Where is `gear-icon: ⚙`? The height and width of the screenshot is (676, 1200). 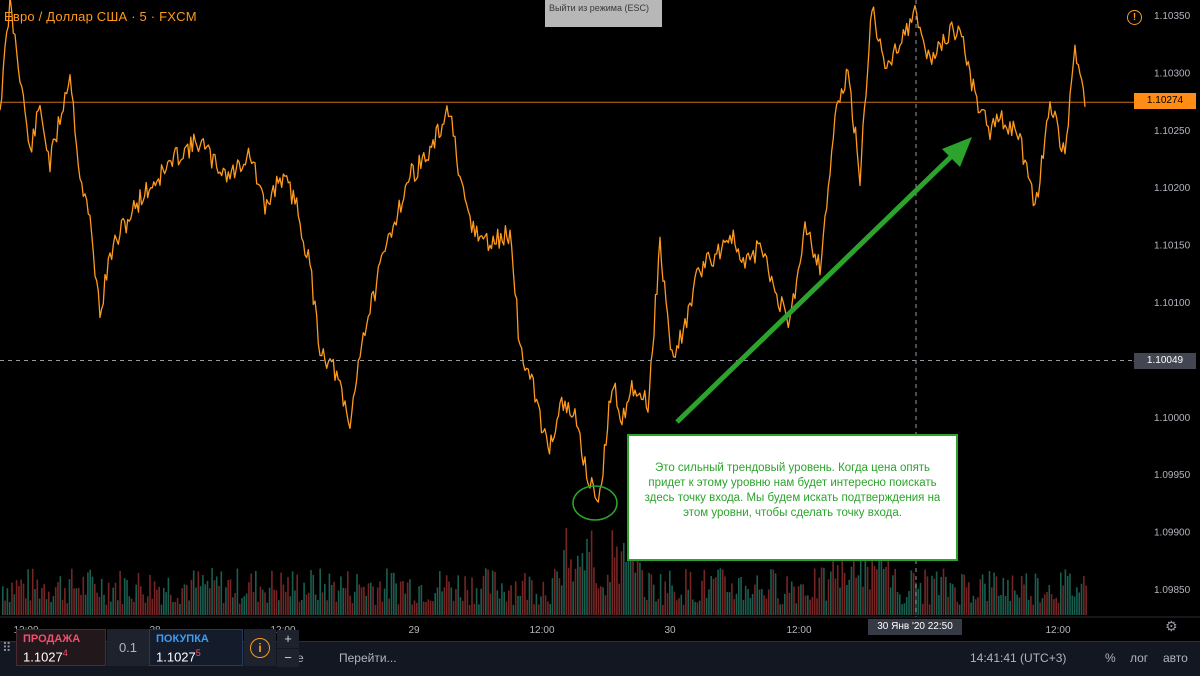
gear-icon: ⚙ is located at coordinates (1171, 626).